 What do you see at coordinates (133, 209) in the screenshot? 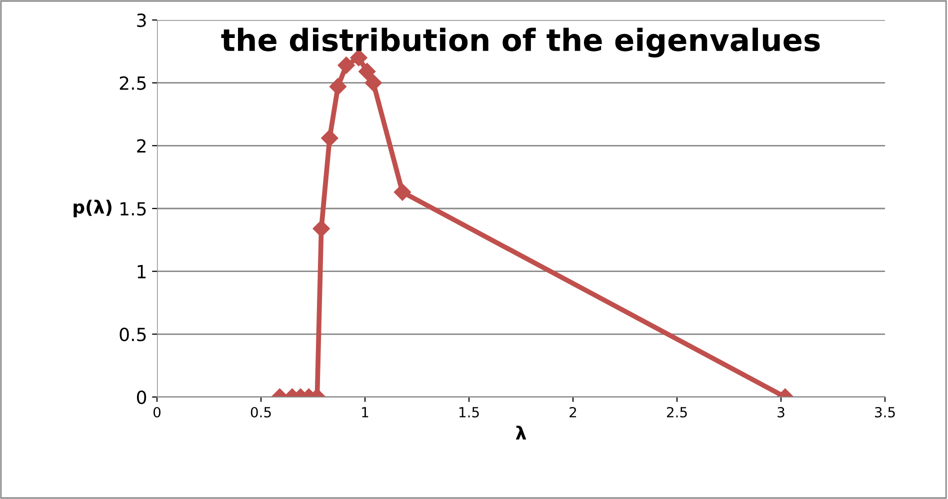
I see `y-tick-label: 1.5` at bounding box center [133, 209].